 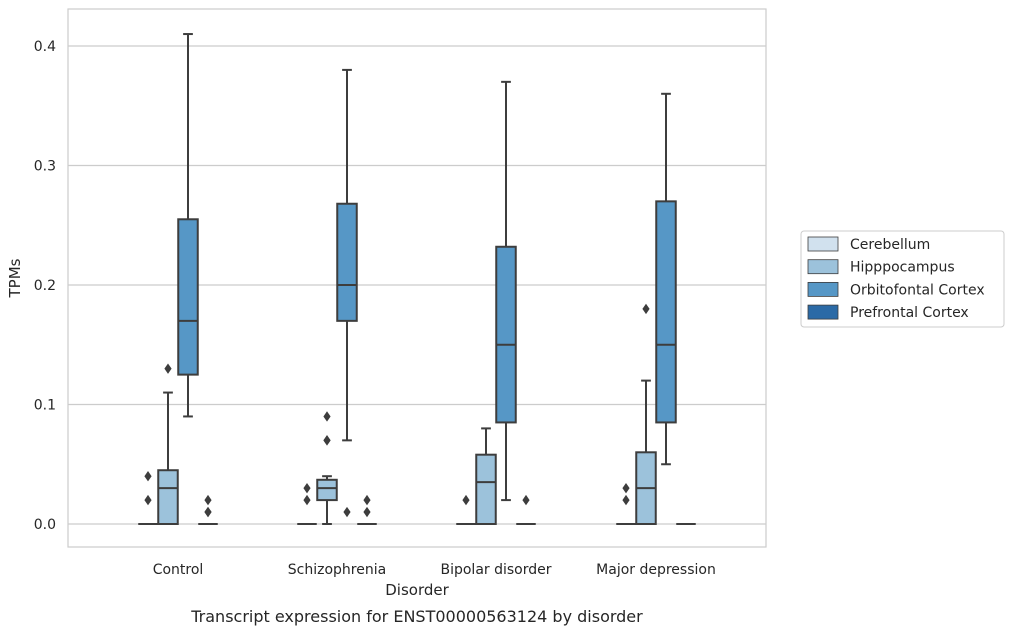 I want to click on y-tick-labels: 0.0 0.1 0.2 0.3 0.4, so click(x=45, y=286).